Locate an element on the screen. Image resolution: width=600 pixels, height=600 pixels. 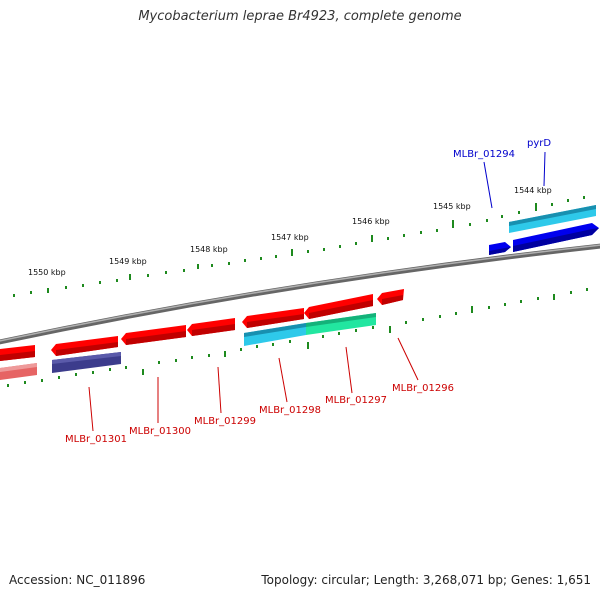
gene-arrow-shade is located at coordinates (552, 215).